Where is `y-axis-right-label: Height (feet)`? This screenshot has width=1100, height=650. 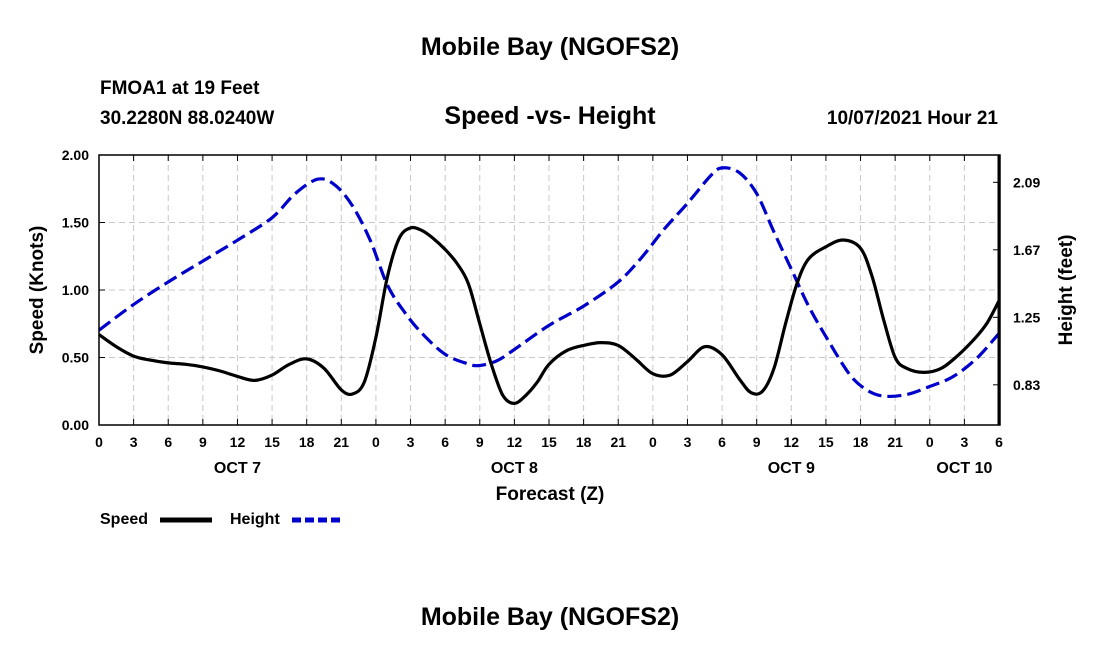
y-axis-right-label: Height (feet) is located at coordinates (1066, 290).